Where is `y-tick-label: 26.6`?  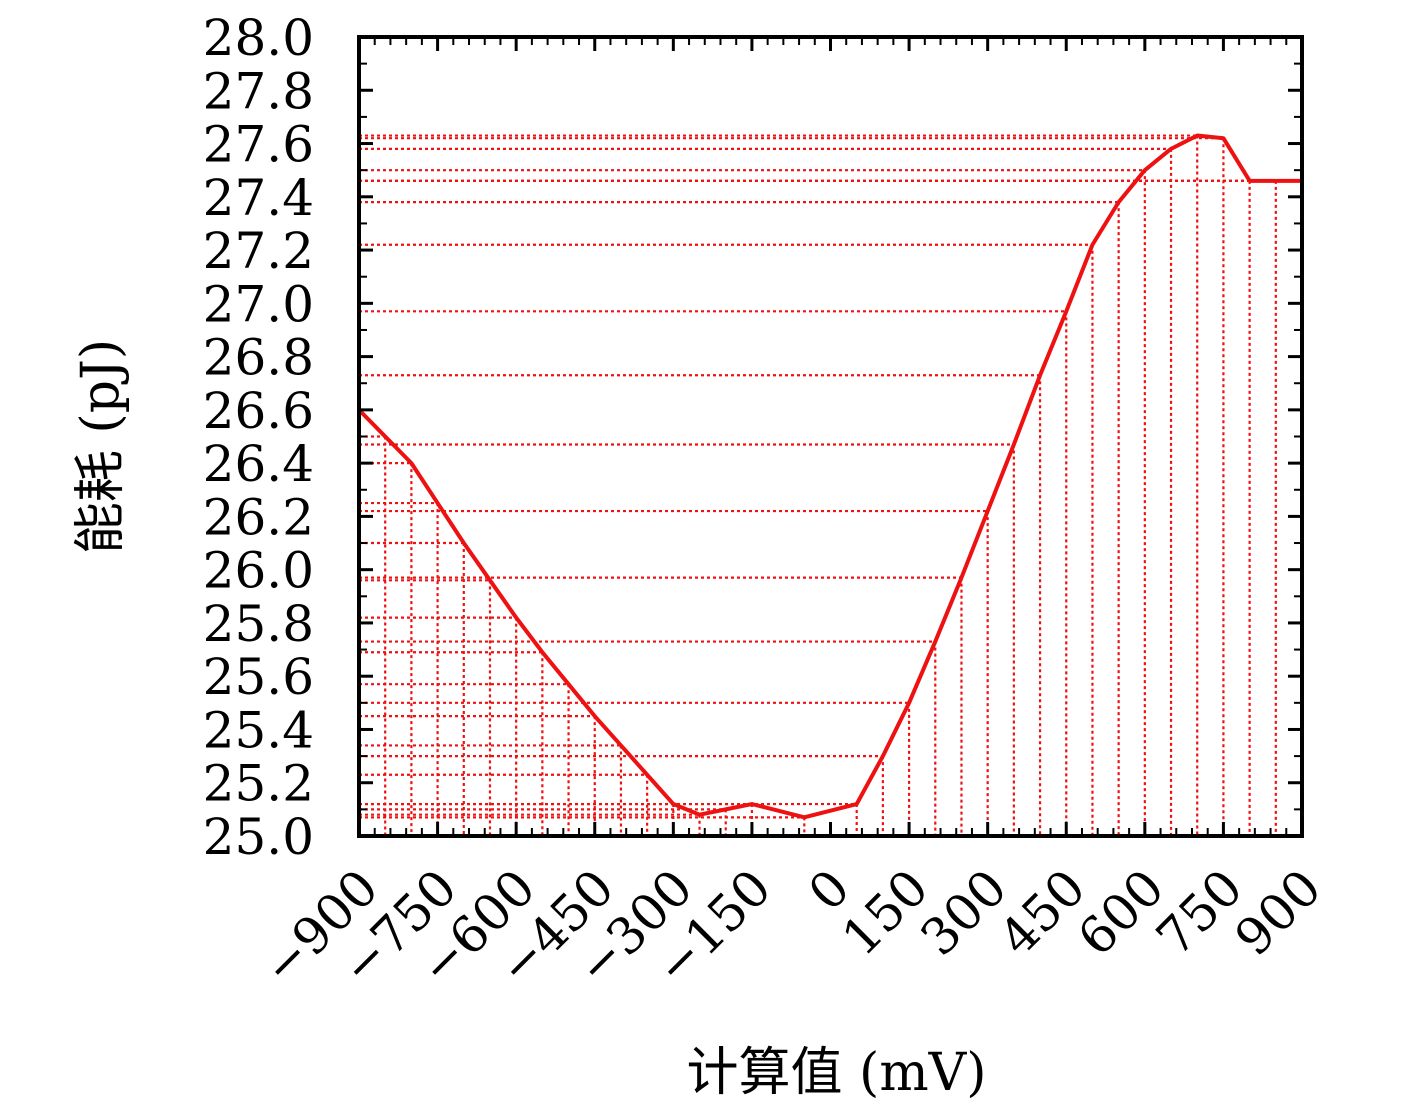 y-tick-label: 26.6 is located at coordinates (258, 411).